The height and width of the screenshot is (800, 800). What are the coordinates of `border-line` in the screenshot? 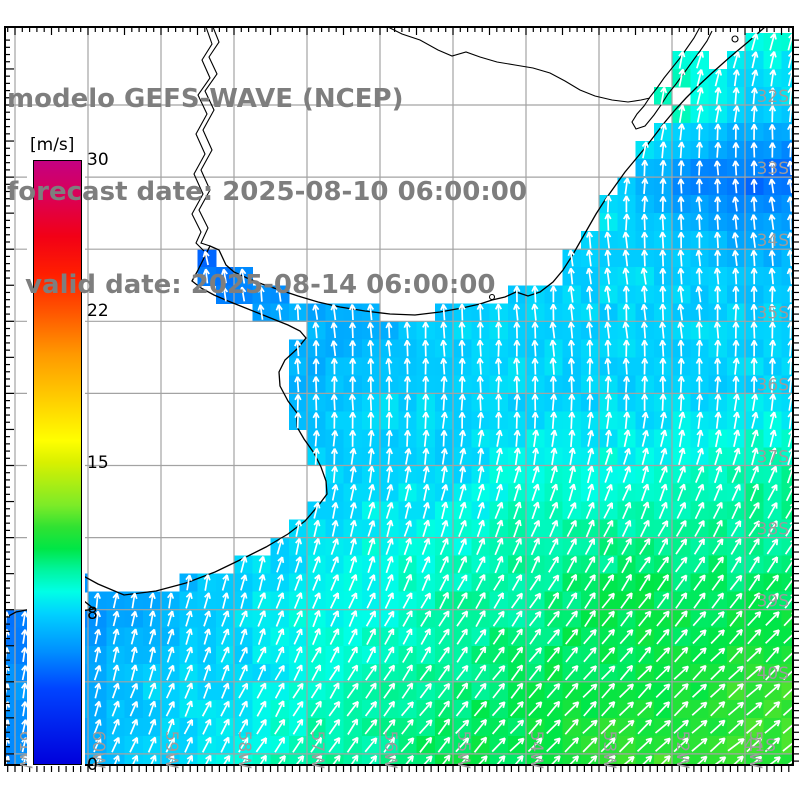 It's located at (519, 65).